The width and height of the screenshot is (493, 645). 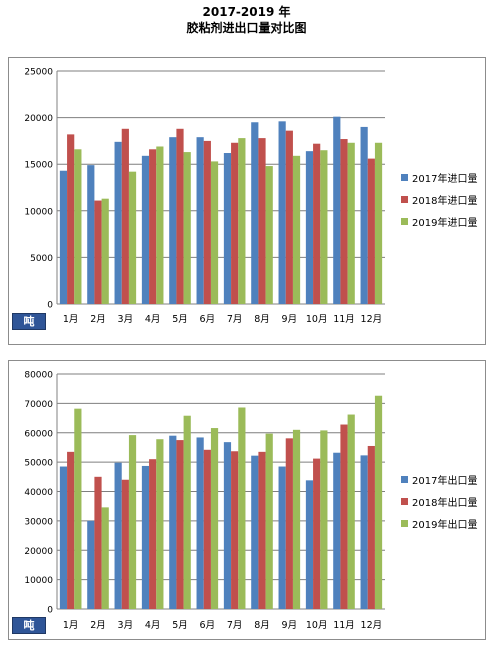 I want to click on legend-label-2018: 2018年出口量, so click(x=445, y=503).